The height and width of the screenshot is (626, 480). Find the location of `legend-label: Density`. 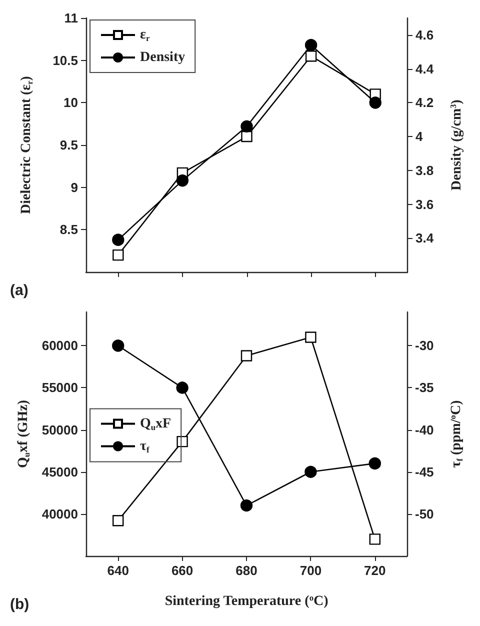

legend-label: Density is located at coordinates (163, 57).